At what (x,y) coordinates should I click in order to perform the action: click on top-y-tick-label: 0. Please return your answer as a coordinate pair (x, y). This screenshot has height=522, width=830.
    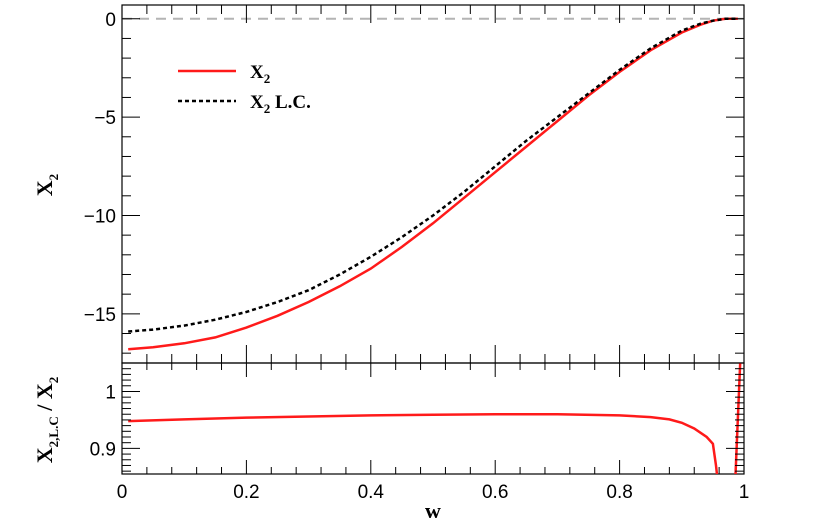
    Looking at the image, I should click on (110, 20).